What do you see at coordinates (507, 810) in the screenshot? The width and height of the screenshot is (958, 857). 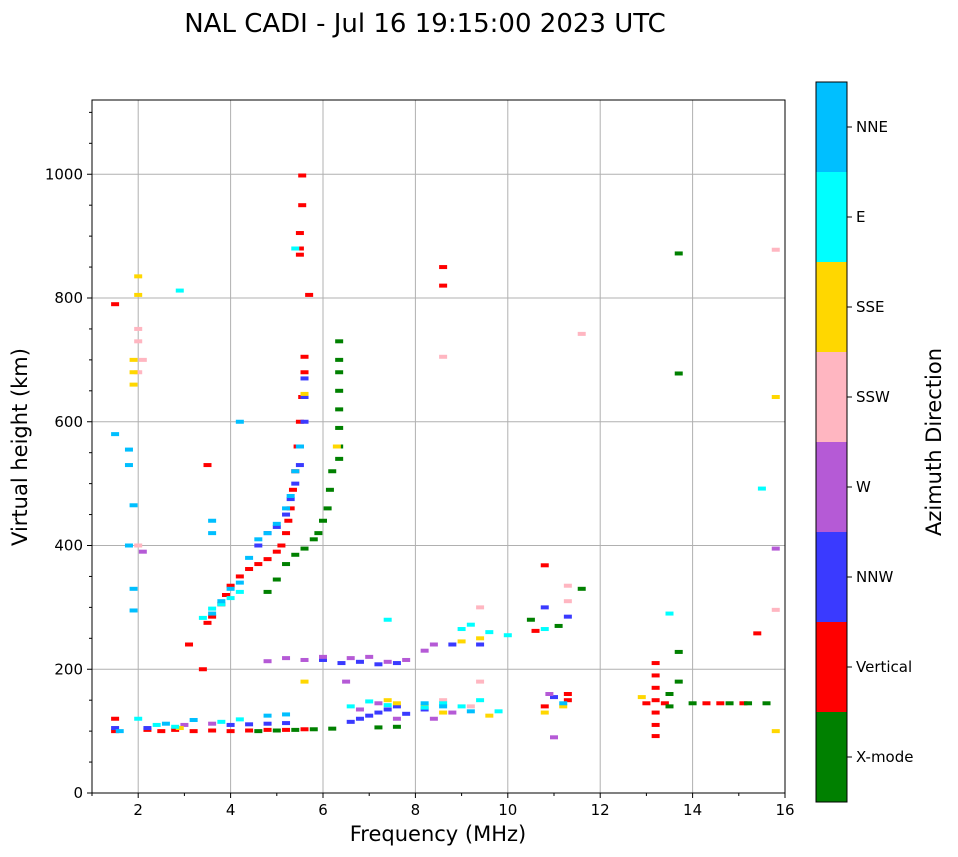 I see `x-tick-label: 10` at bounding box center [507, 810].